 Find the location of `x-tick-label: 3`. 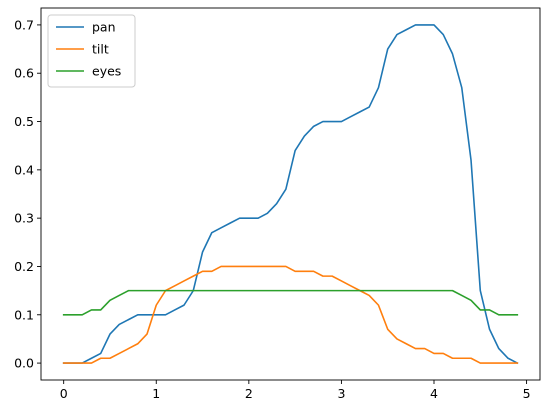

x-tick-label: 3 is located at coordinates (341, 393).